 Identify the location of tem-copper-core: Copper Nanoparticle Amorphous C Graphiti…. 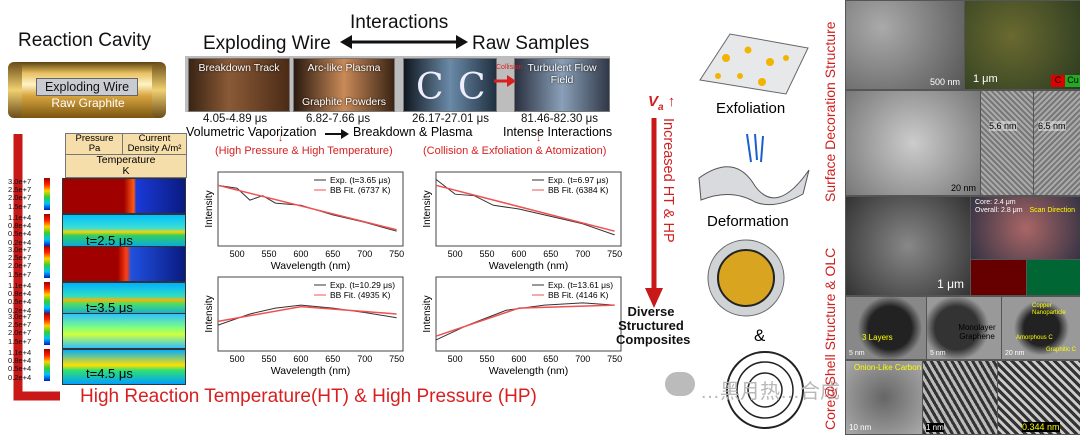
(1040, 328).